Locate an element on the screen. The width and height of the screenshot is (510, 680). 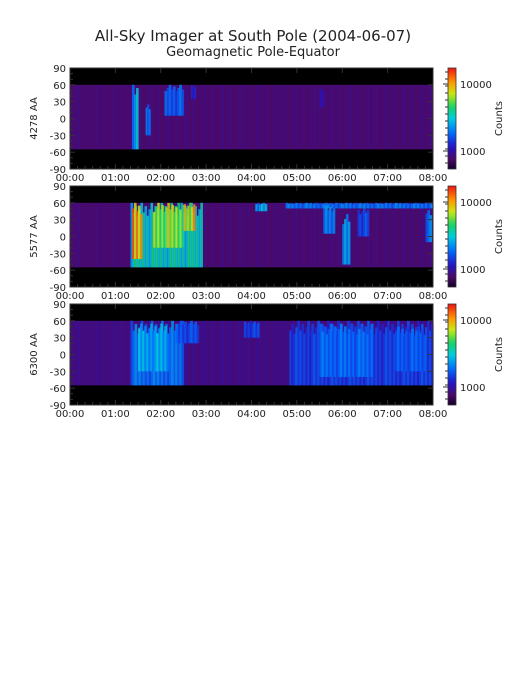
colorbar-label: Counts is located at coordinates (499, 118).